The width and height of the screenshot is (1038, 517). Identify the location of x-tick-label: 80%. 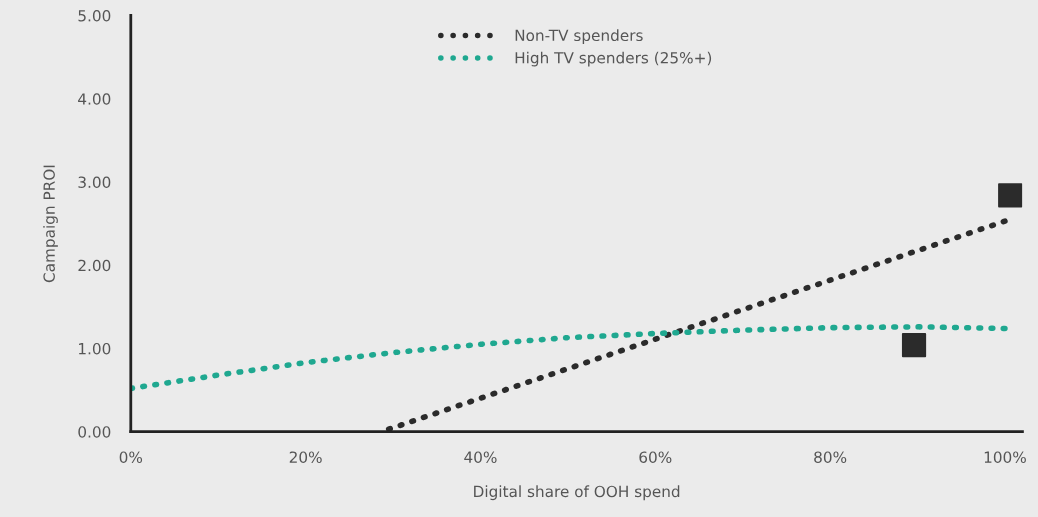
(830, 457).